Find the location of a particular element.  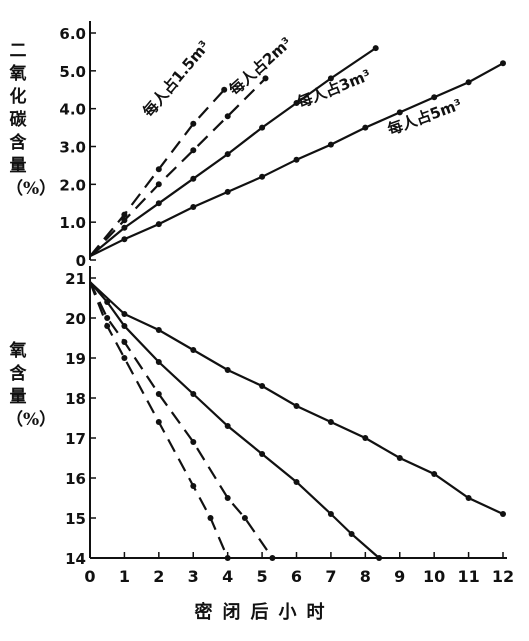

series-label-2: 每人占2m³ is located at coordinates (261, 66).